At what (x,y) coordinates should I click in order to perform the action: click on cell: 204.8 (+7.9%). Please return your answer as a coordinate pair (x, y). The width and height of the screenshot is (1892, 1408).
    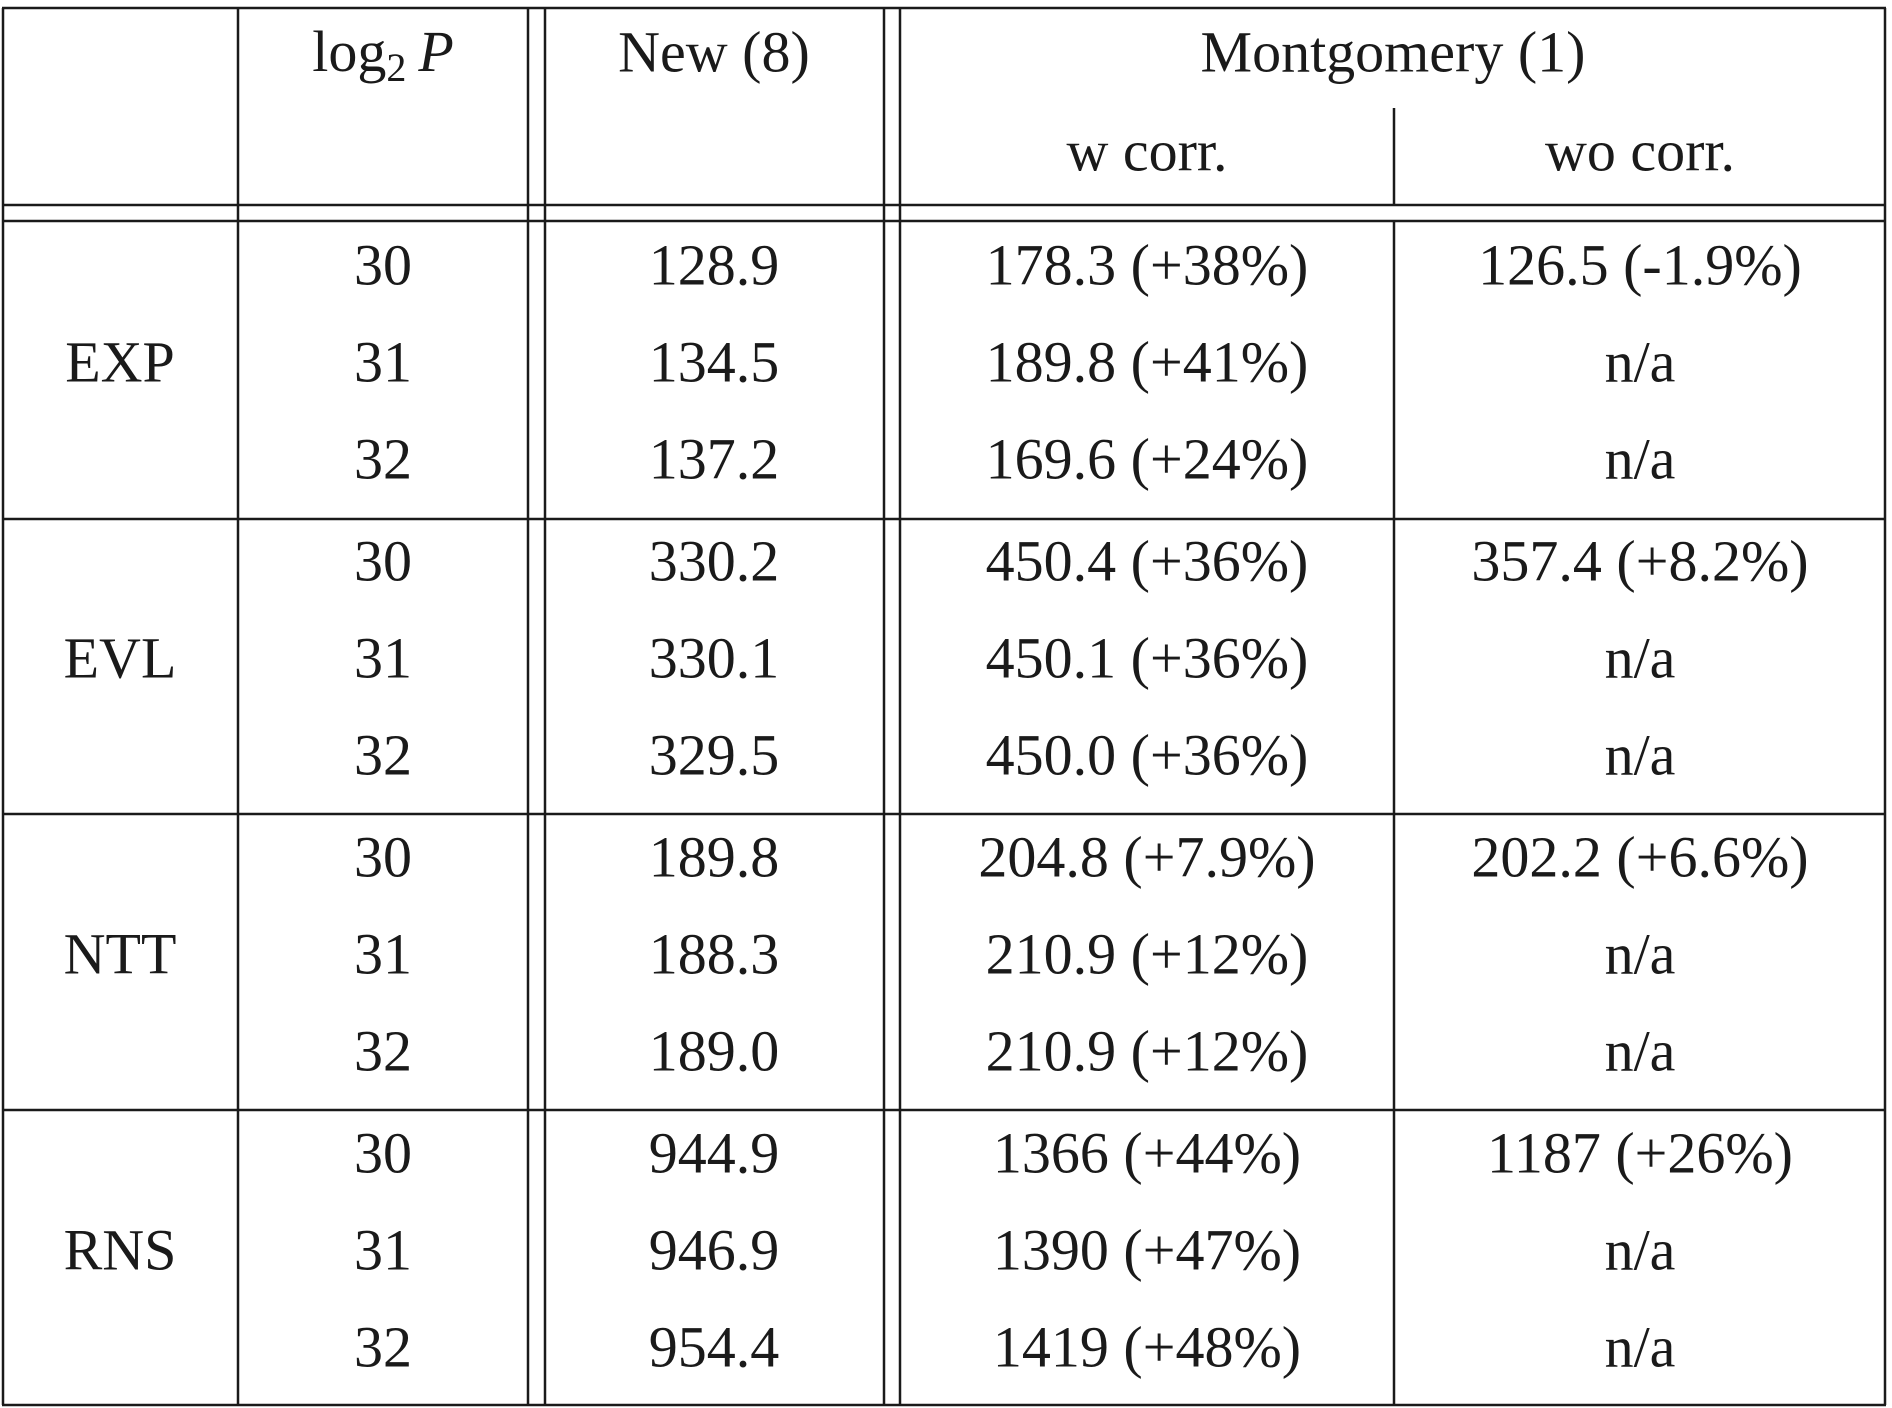
    Looking at the image, I should click on (1146, 856).